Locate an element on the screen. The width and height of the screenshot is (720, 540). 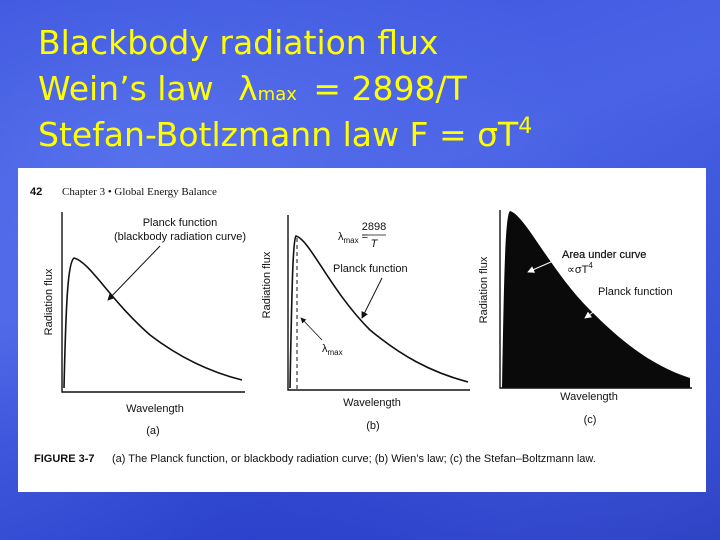
wien-equation: λmax = is located at coordinates (353, 238).